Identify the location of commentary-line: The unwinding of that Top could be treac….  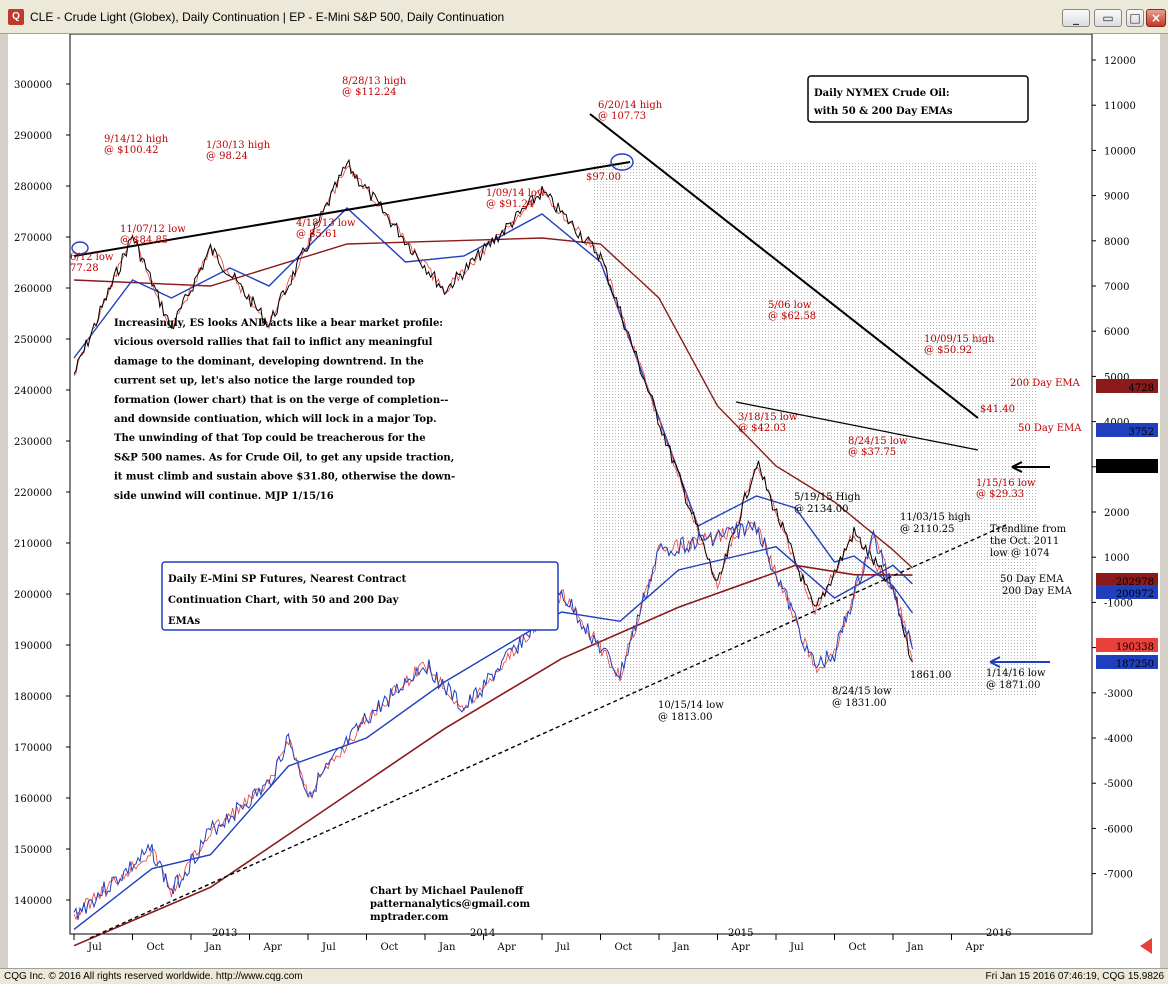
(270, 438).